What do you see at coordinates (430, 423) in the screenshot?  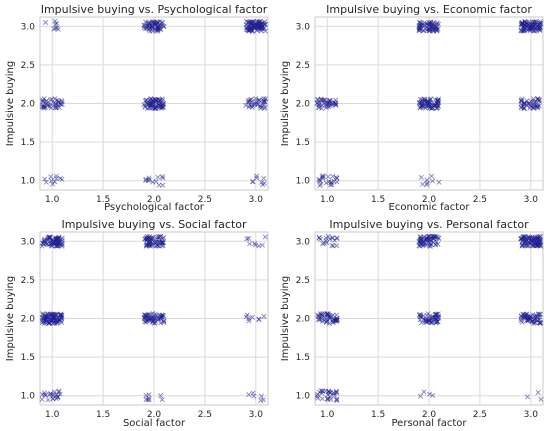 I see `x-axis-label: Personal factor` at bounding box center [430, 423].